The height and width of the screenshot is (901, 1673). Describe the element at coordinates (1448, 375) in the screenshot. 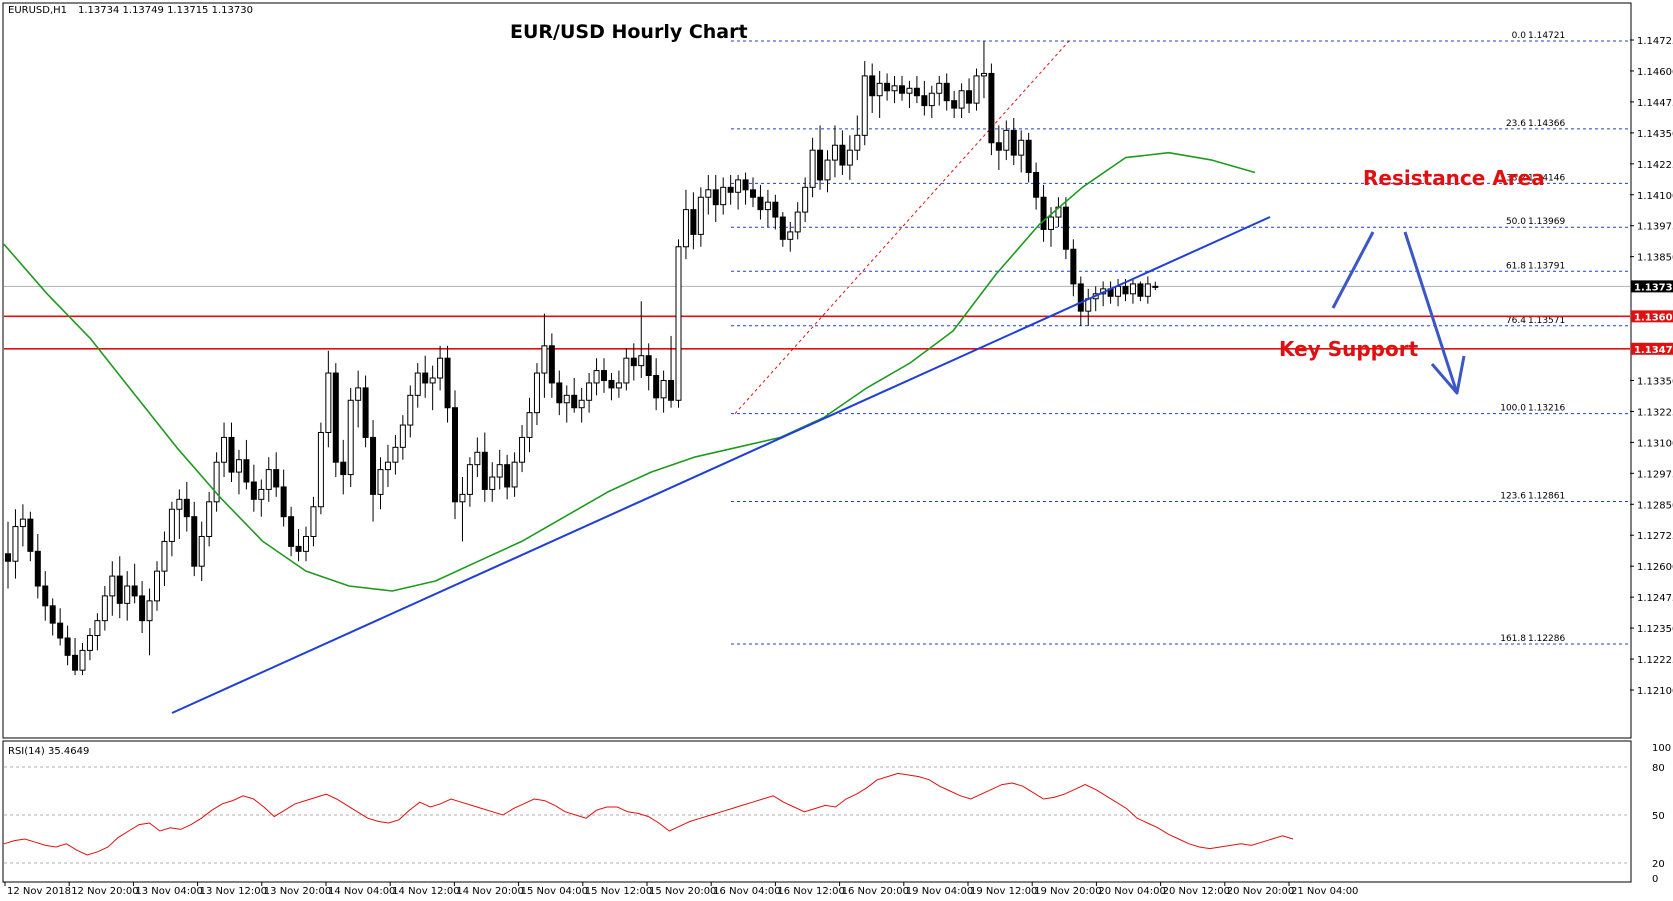

I see `arrow-head-icon` at that location.